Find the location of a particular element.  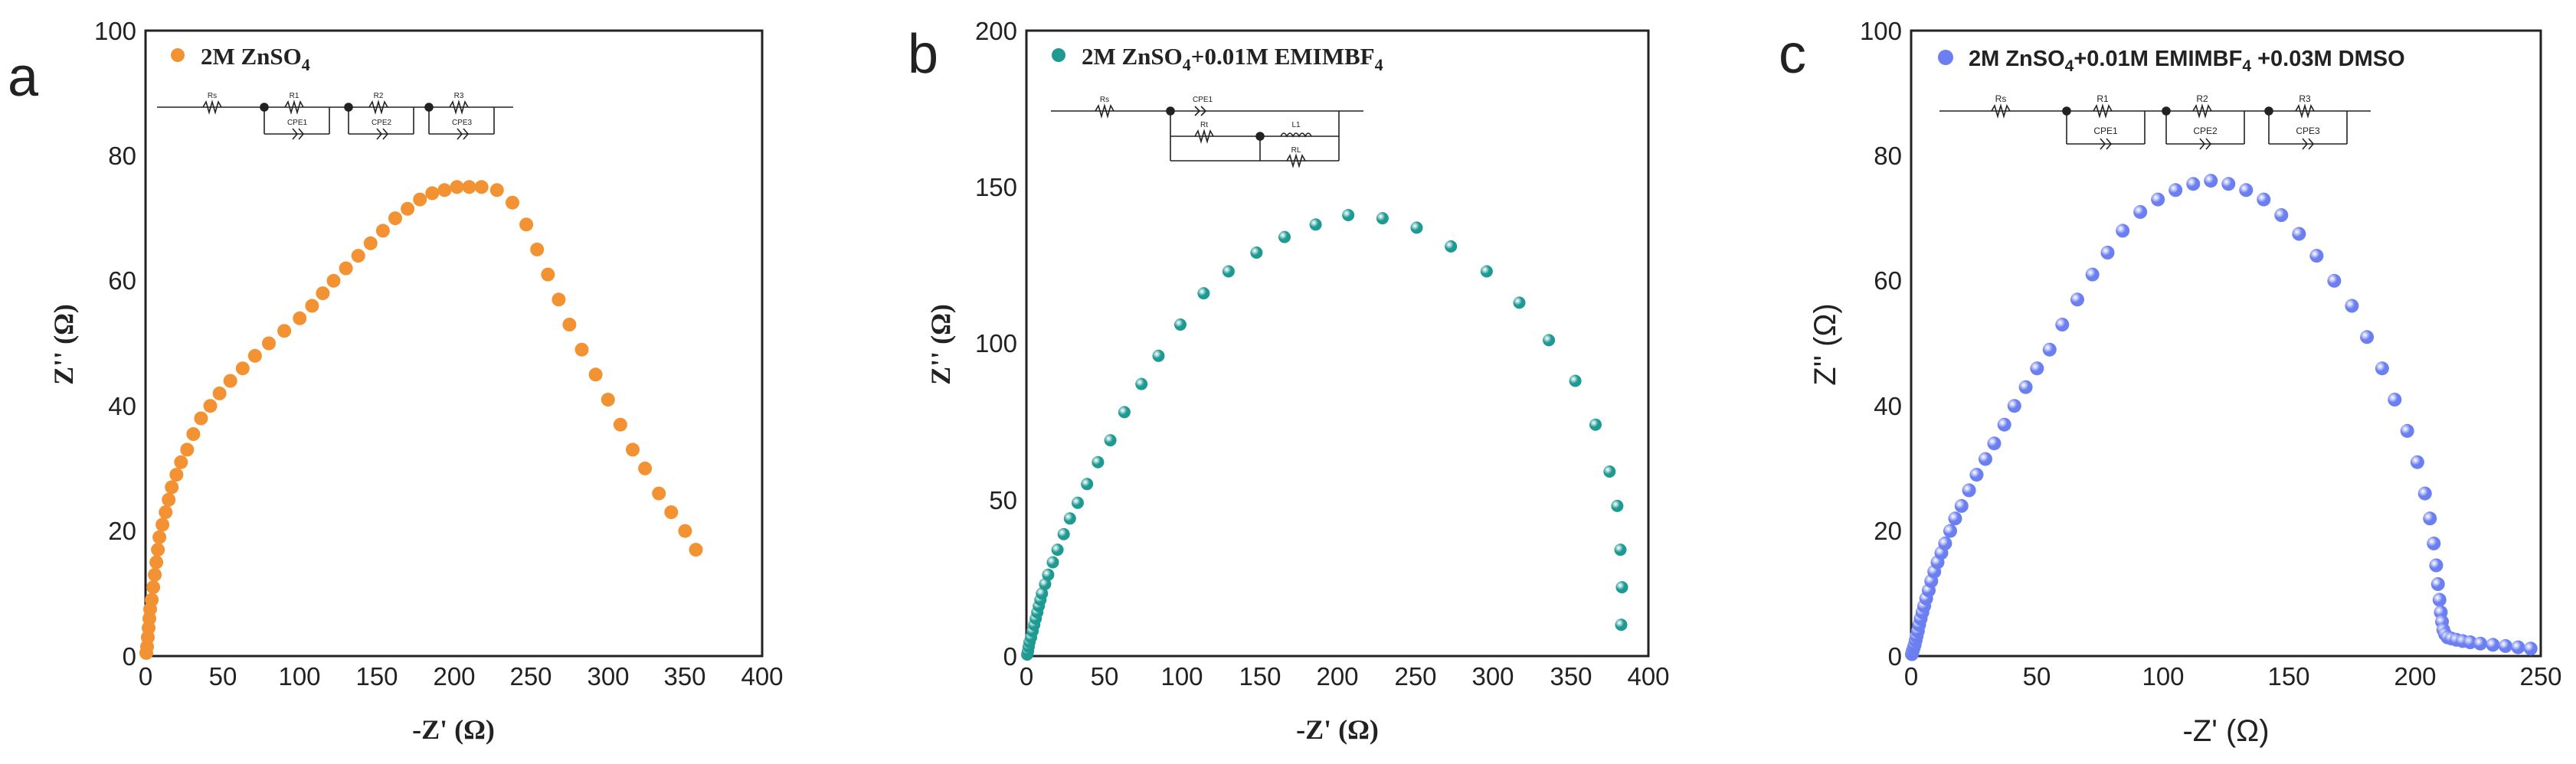

inset-circuit-b is located at coordinates (1207, 136).